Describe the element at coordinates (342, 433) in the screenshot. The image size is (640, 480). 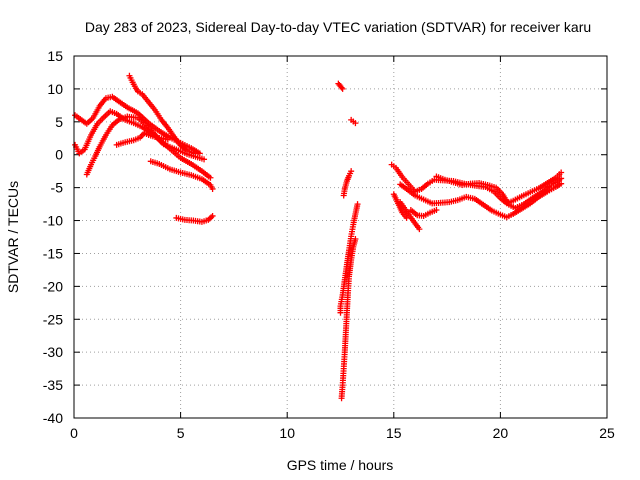
I see `x-tick-labels: 0 5 10 15 20 25` at that location.